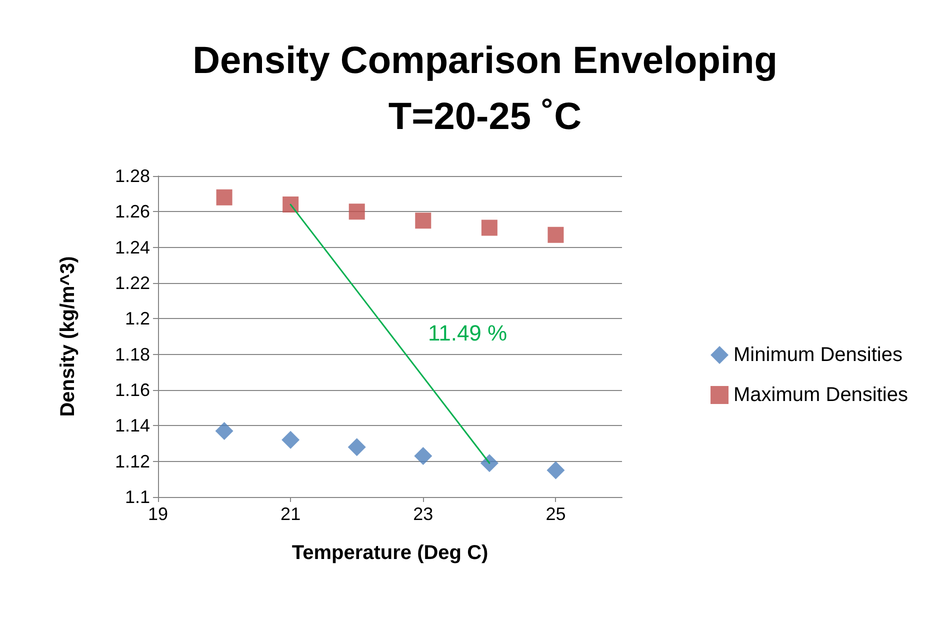 This screenshot has width=943, height=617. Describe the element at coordinates (485, 89) in the screenshot. I see `chart-title: Density Comparison Enveloping T=20-25 ˚C` at that location.